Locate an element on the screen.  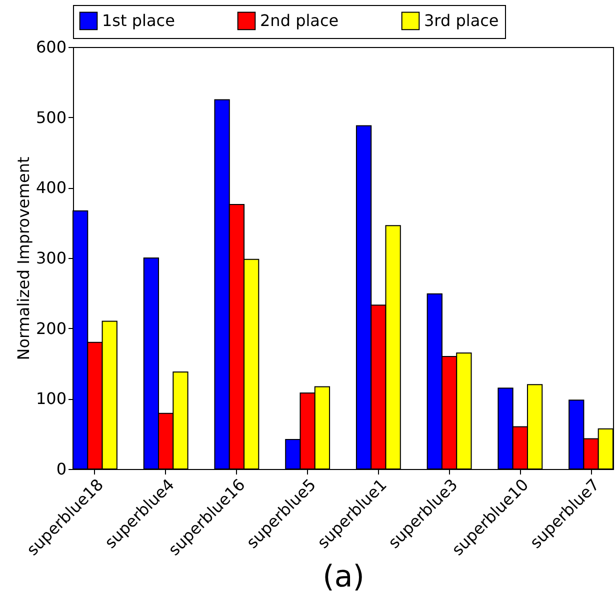
y-tick-label: 300 is located at coordinates (51, 258).